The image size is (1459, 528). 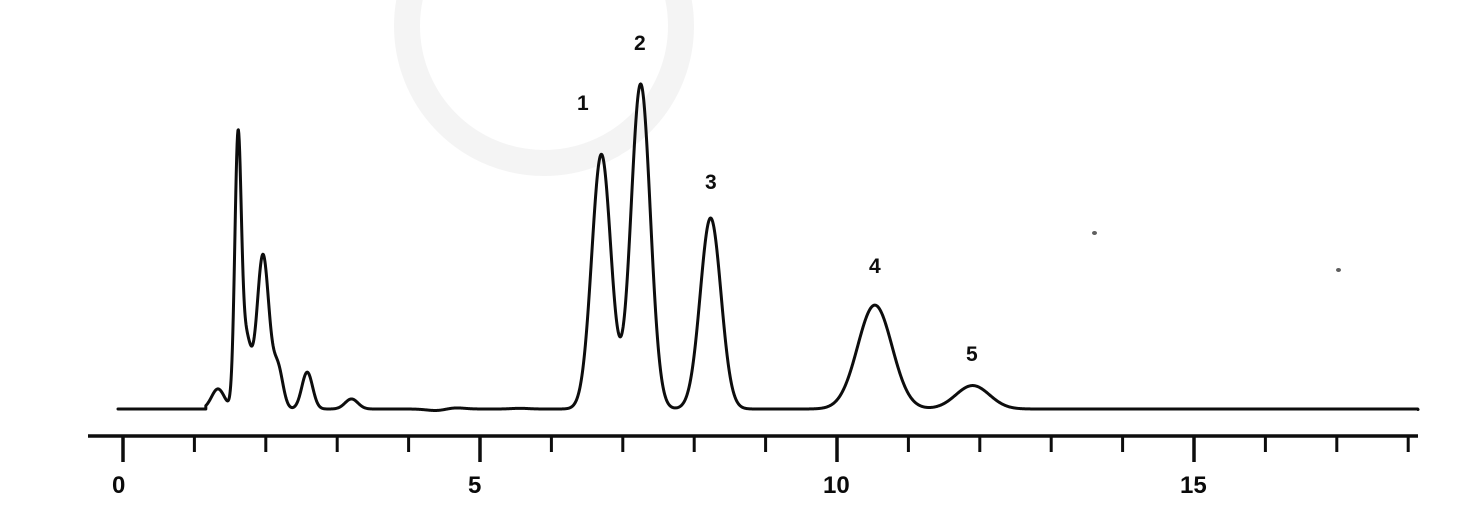 I want to click on x-axis, so click(x=753, y=448).